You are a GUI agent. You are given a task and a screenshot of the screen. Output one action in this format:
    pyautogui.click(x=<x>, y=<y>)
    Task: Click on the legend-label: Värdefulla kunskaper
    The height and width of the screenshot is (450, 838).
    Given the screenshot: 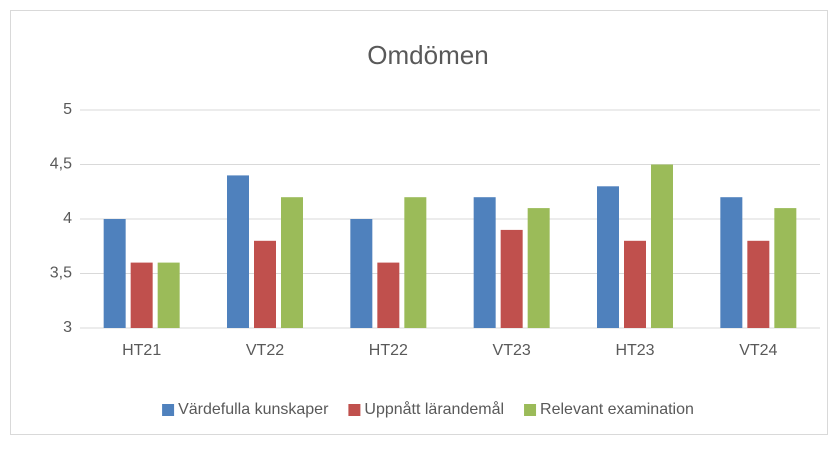 What is the action you would take?
    pyautogui.click(x=253, y=409)
    